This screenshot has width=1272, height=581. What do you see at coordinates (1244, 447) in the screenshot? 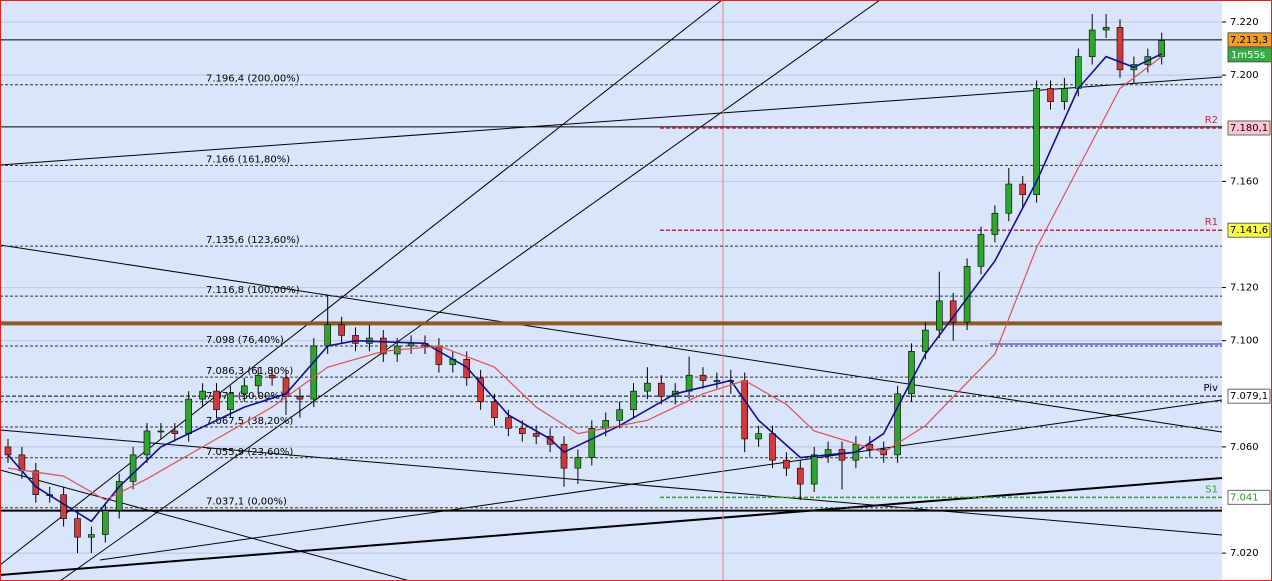
I see `y-tick-label: 7.060` at bounding box center [1244, 447].